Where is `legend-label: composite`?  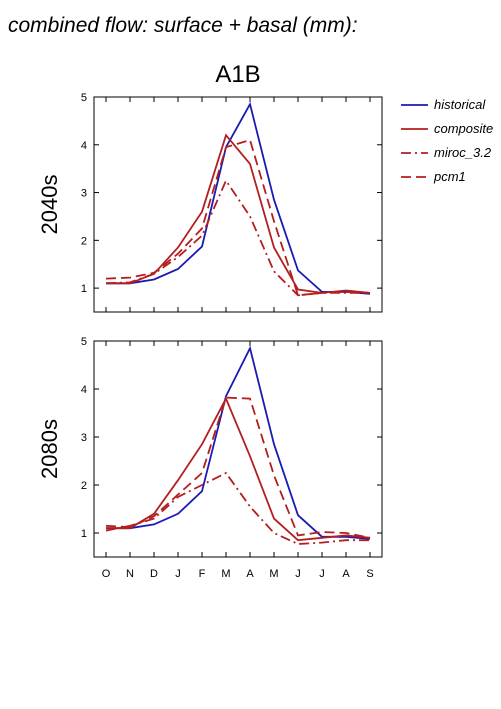
legend-label: composite is located at coordinates (463, 128).